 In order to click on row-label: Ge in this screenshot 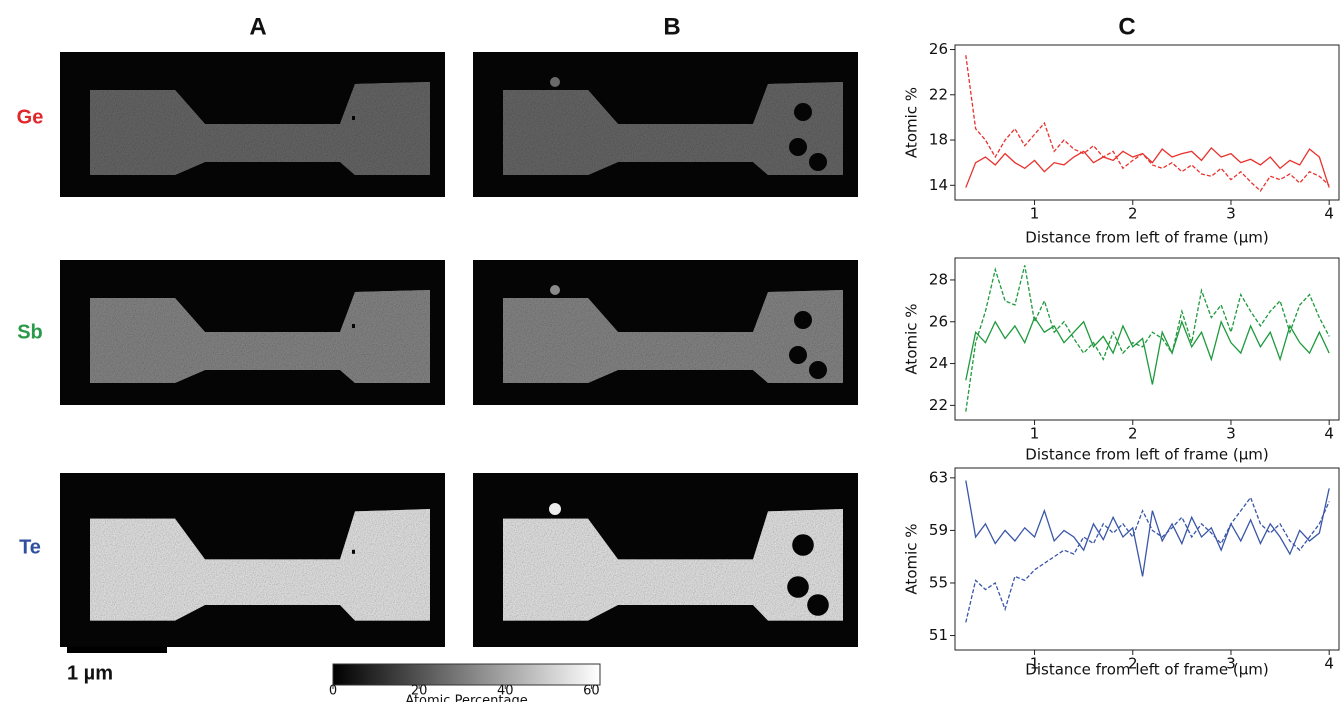, I will do `click(30, 117)`.